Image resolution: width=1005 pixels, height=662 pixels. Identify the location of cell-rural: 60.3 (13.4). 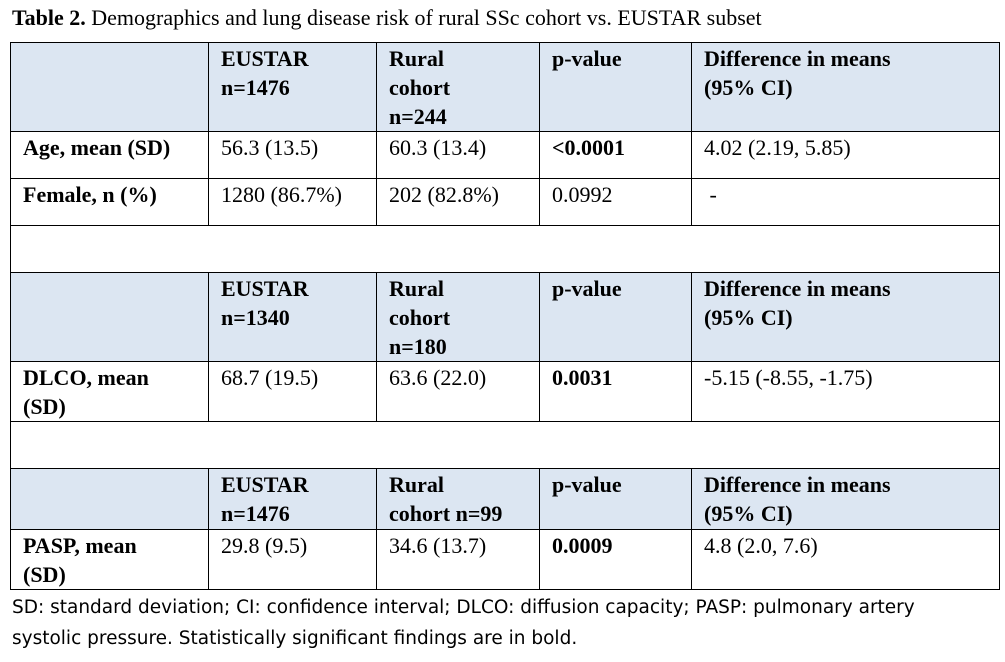
(458, 155).